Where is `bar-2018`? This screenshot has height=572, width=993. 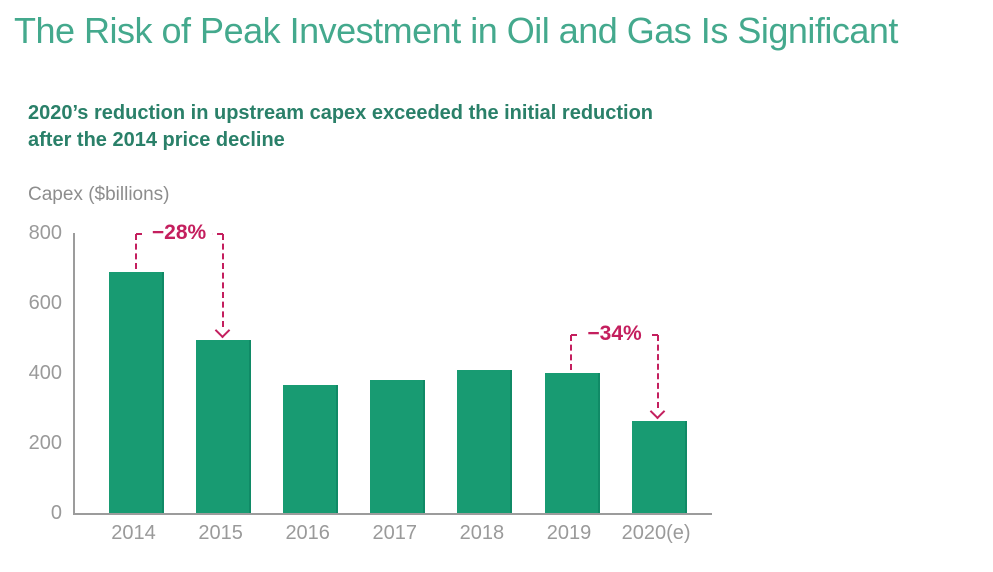
bar-2018 is located at coordinates (485, 441).